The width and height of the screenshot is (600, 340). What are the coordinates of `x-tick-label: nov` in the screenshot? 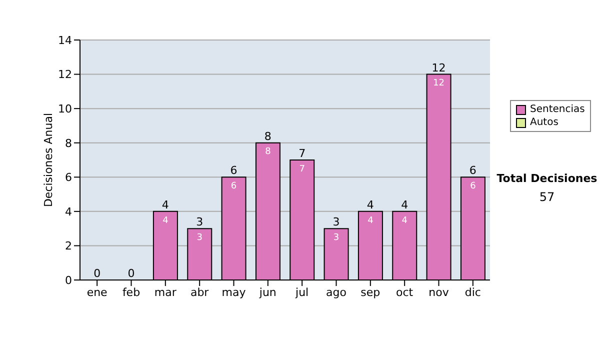 It's located at (439, 292).